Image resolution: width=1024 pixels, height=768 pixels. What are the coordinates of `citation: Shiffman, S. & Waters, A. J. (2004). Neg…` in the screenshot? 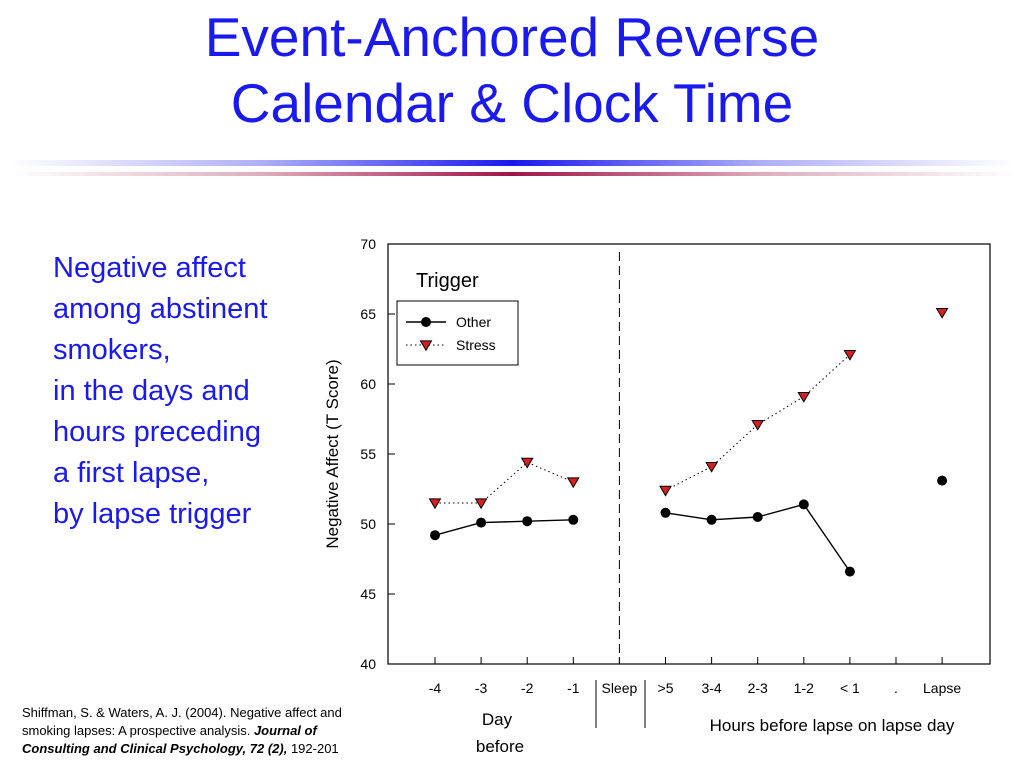 It's located at (202, 731).